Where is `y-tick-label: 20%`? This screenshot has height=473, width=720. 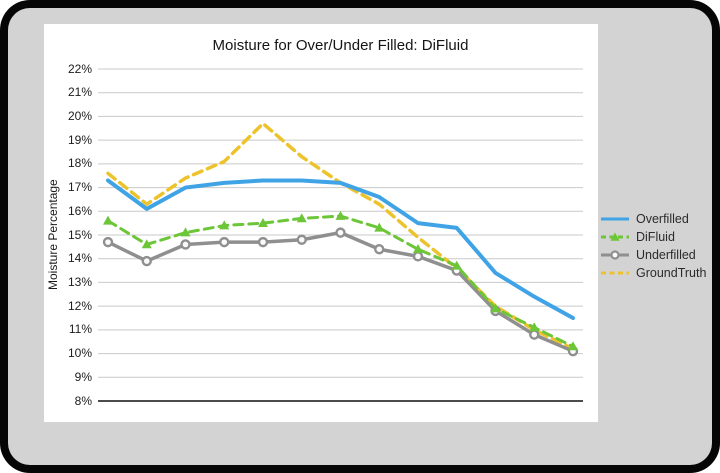 y-tick-label: 20% is located at coordinates (79, 115).